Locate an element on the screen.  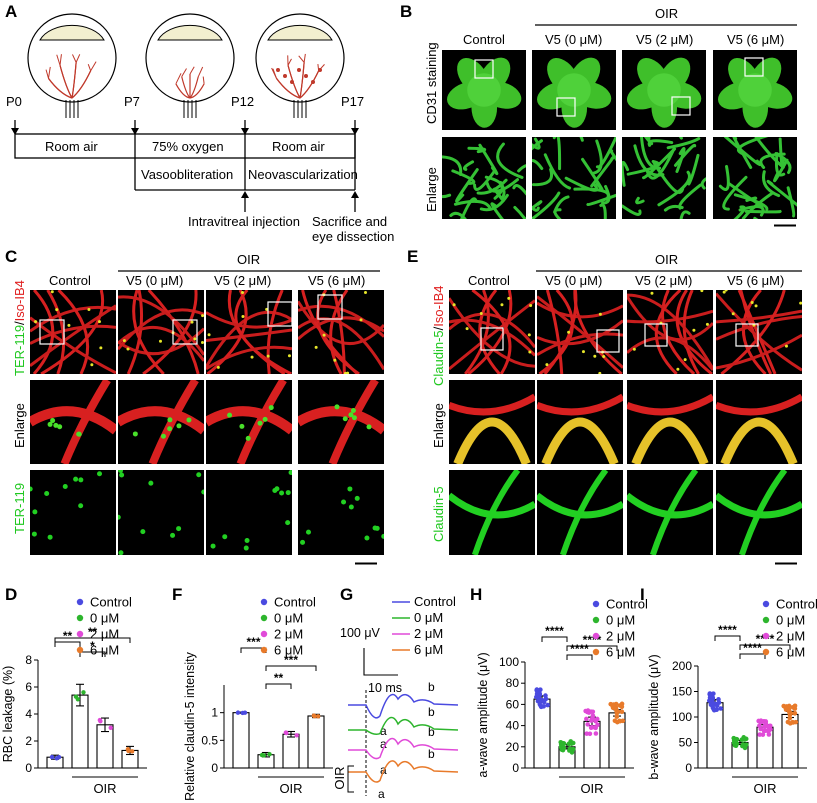
a-wave-label: a is located at coordinates (383, 744).